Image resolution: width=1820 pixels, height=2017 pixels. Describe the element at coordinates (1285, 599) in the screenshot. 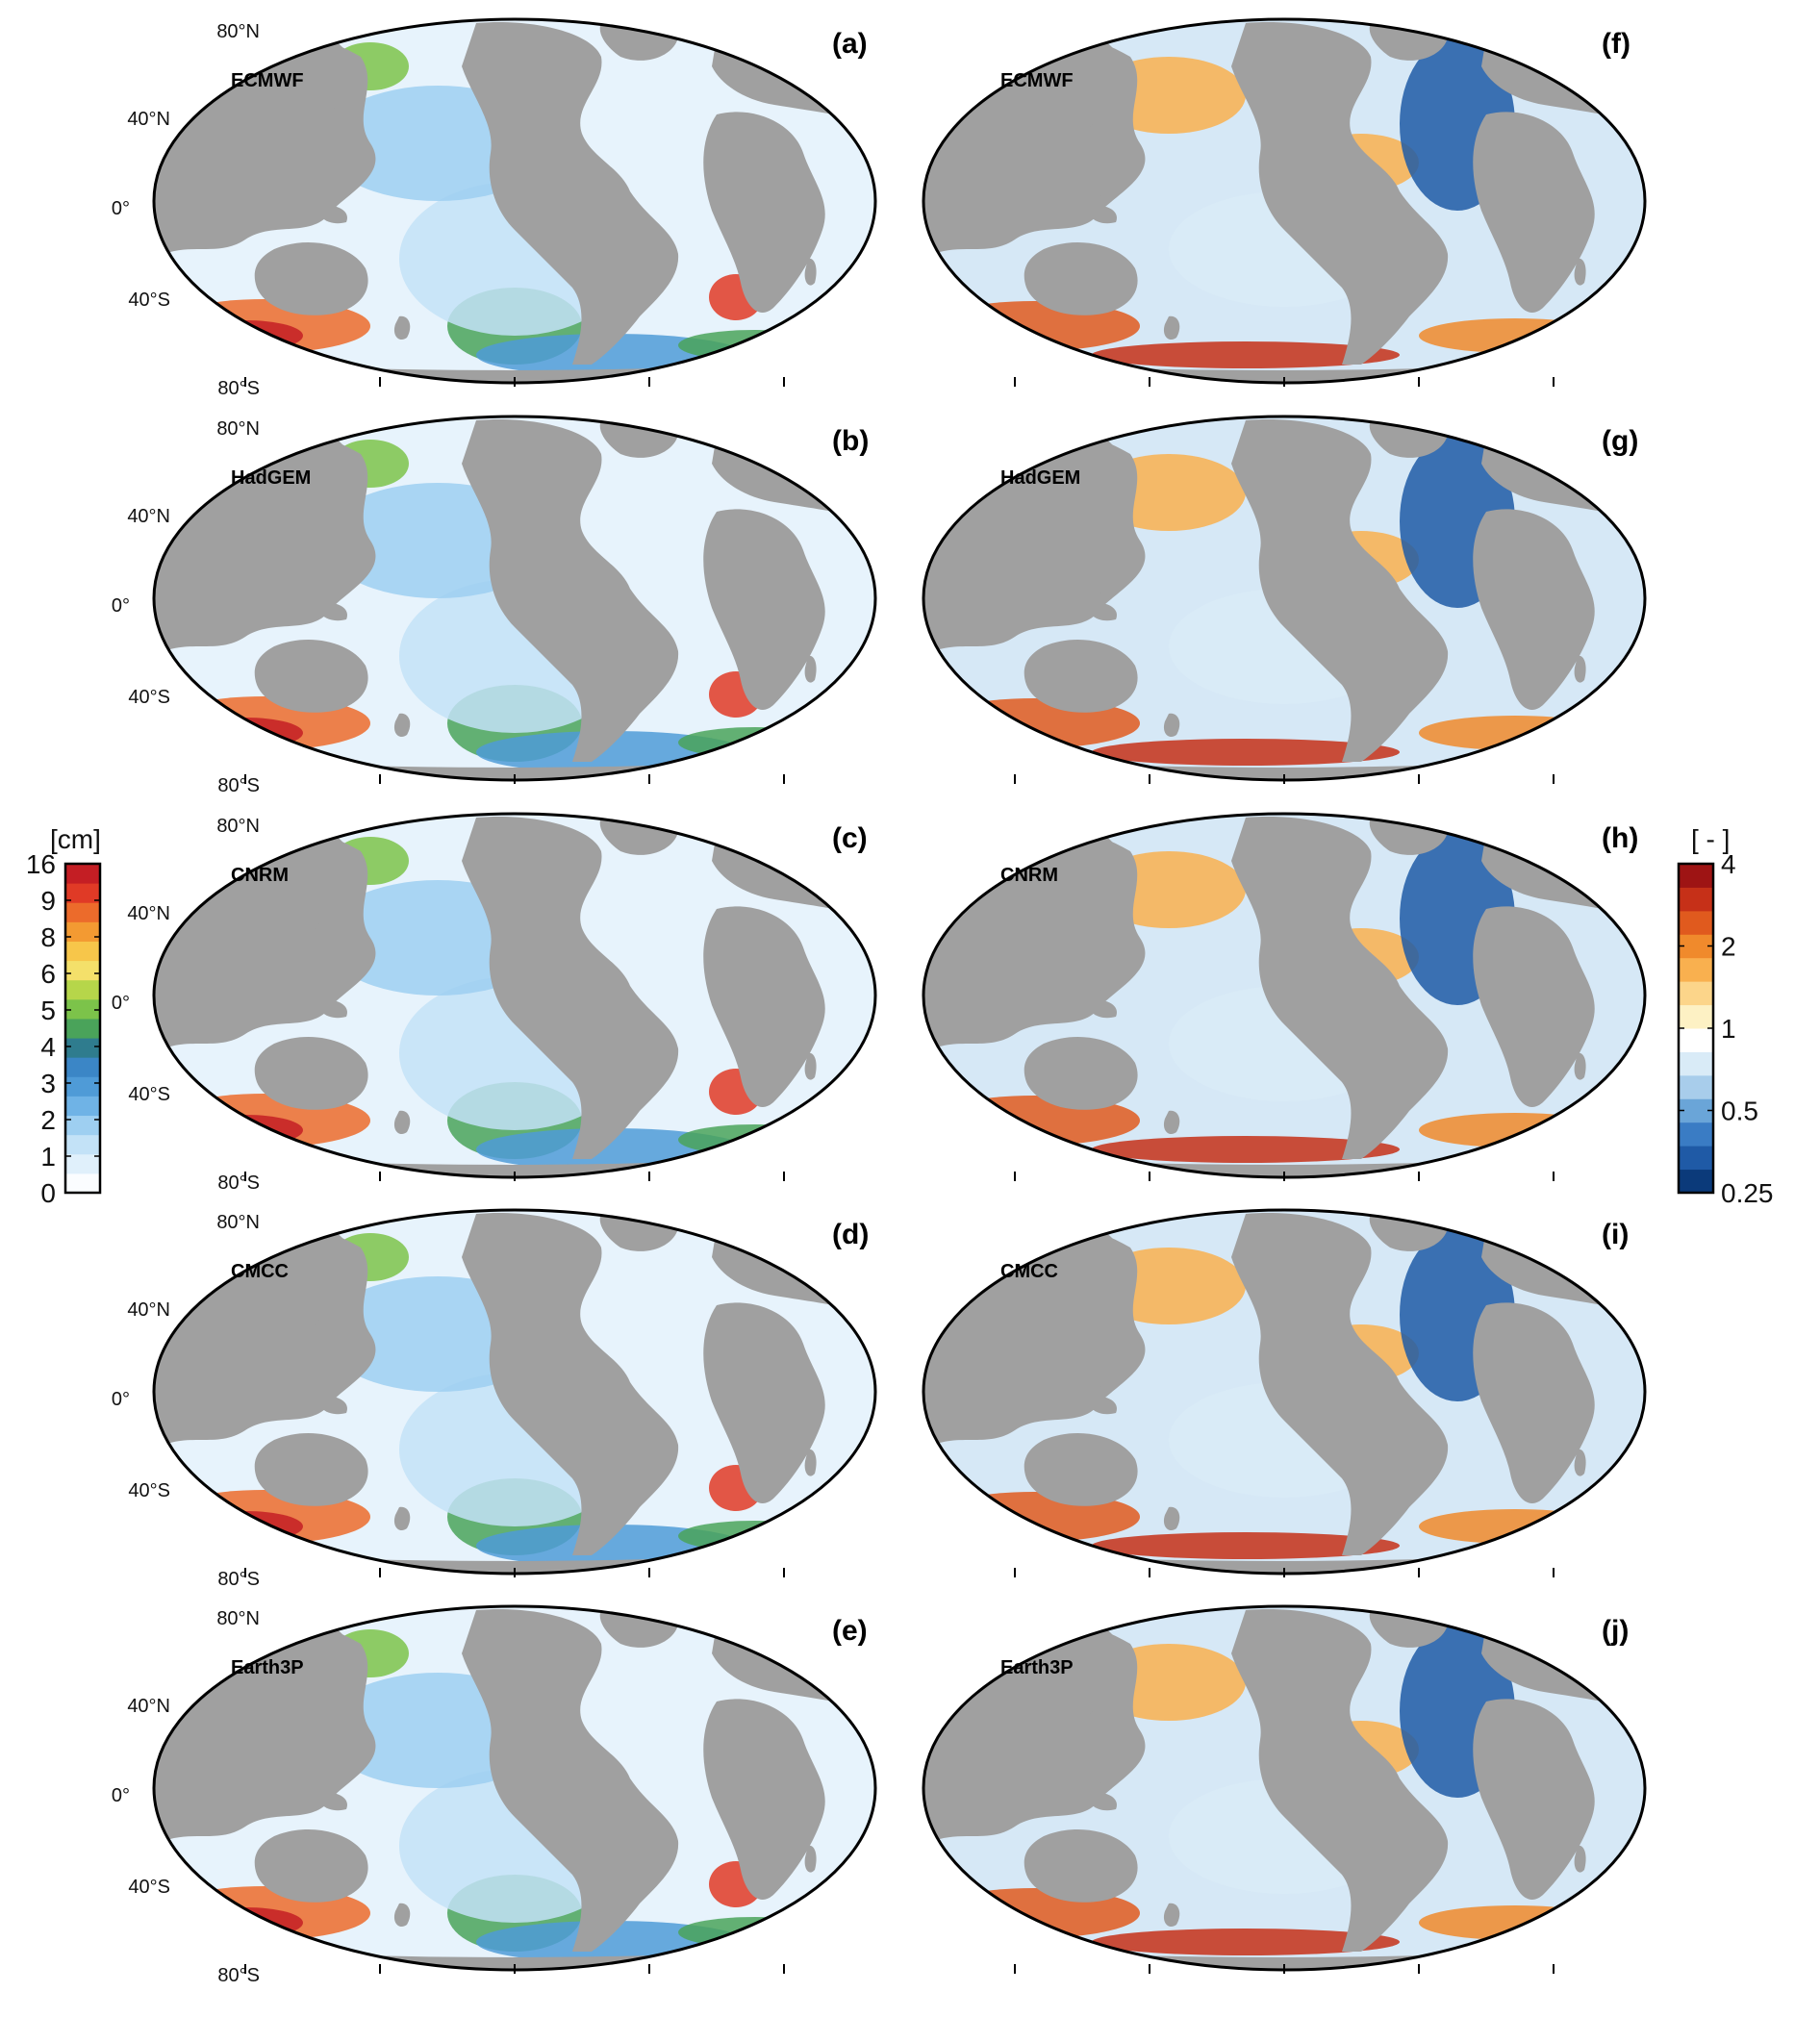

I see `map-panel: (g) HadGEM` at that location.